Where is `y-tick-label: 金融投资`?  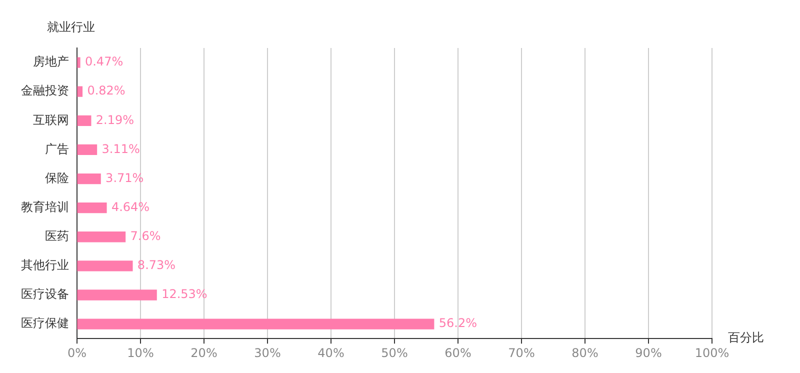 y-tick-label: 金融投资 is located at coordinates (45, 91).